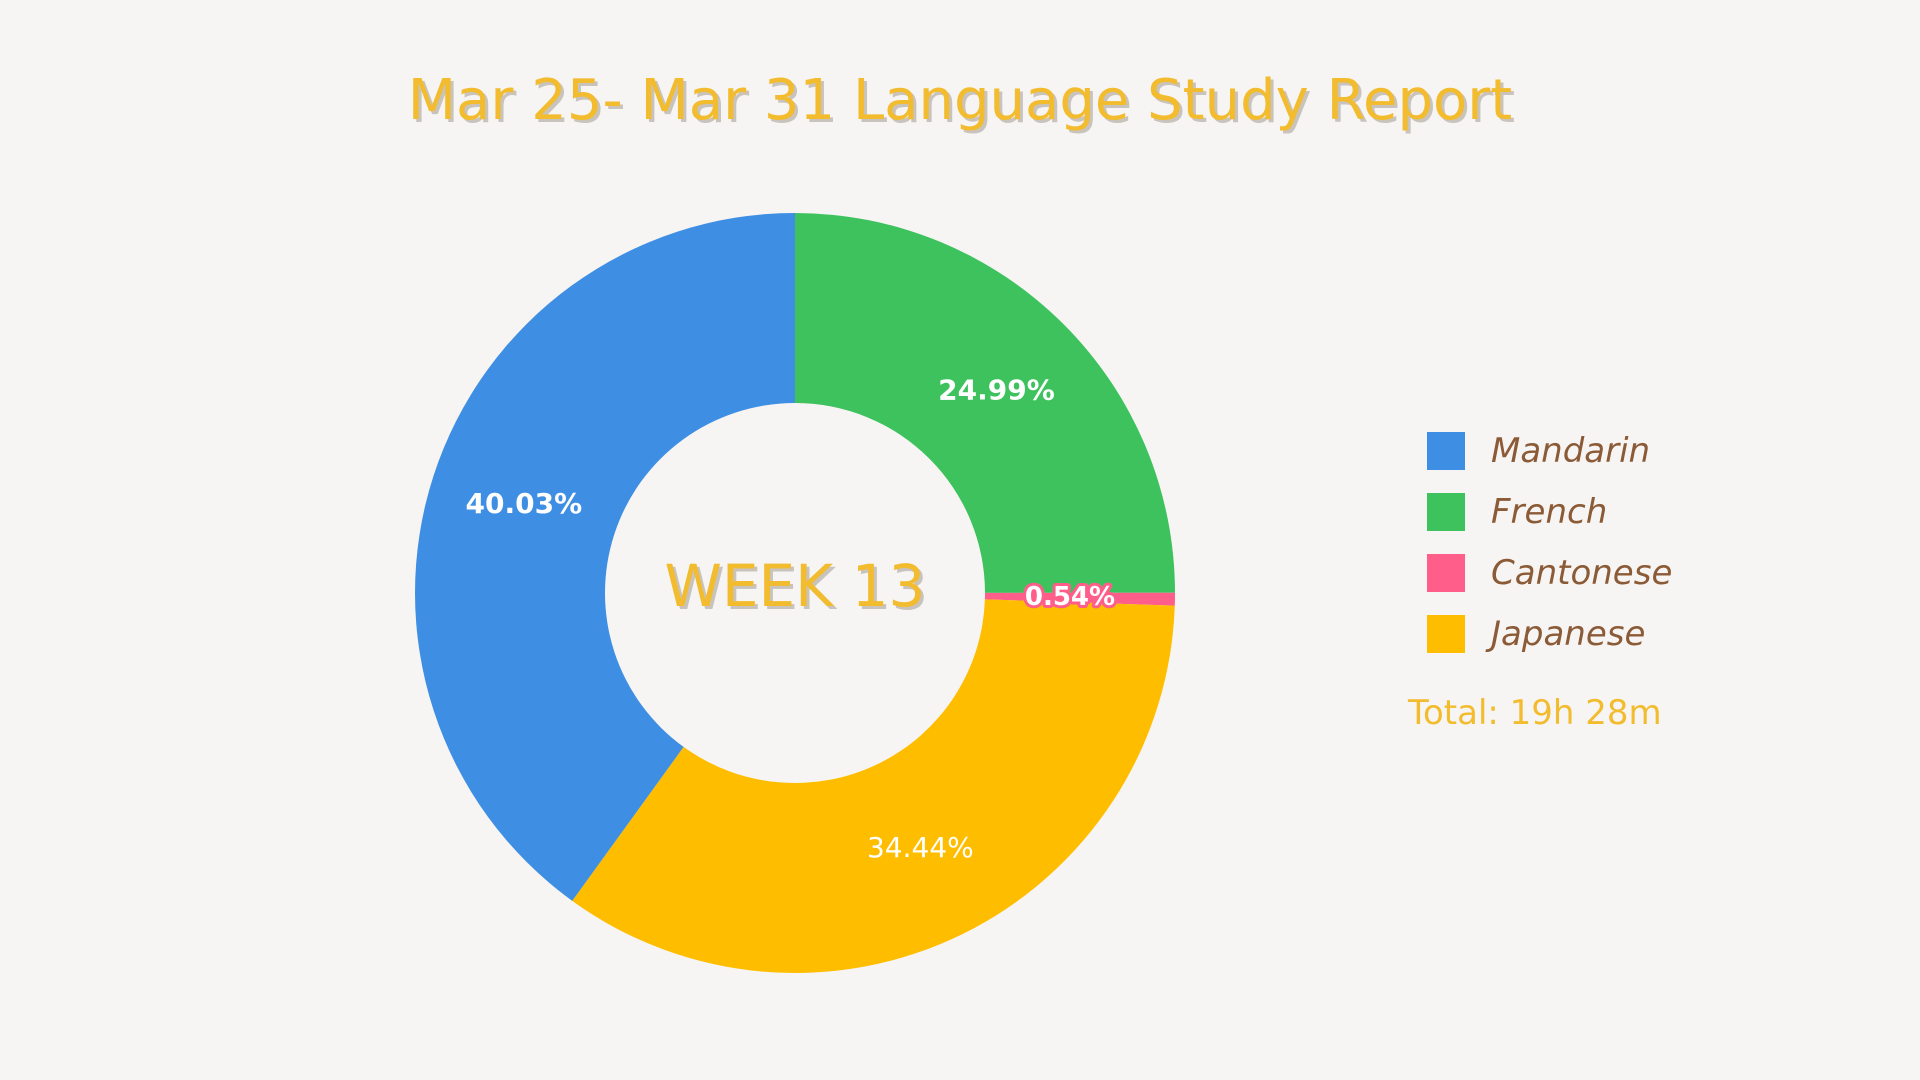 The image size is (1920, 1080). Describe the element at coordinates (1079, 599) in the screenshot. I see `slice-cantonese` at that location.